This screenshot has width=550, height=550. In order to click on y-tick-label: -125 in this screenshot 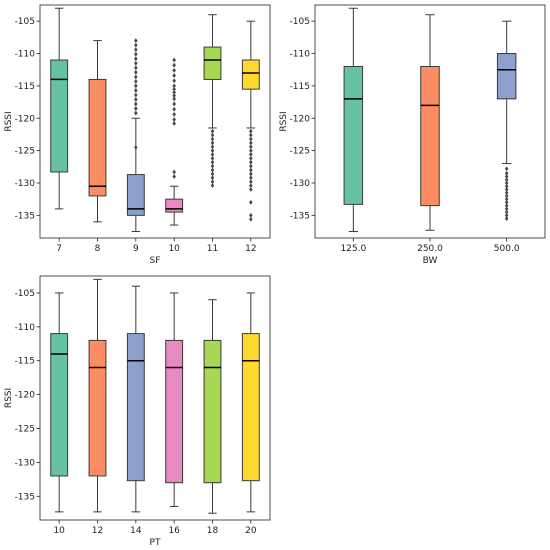, I will do `click(25, 430)`.